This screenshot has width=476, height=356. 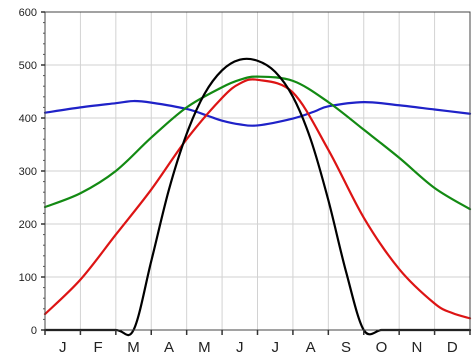 I want to click on x-tick-label: N, so click(x=416, y=347).